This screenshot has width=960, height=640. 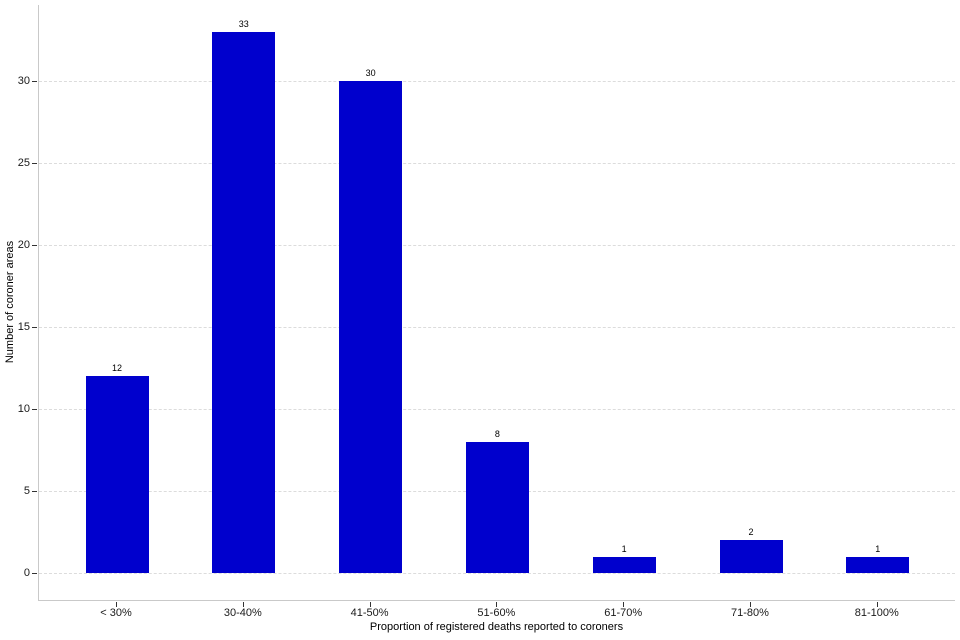 What do you see at coordinates (243, 23) in the screenshot?
I see `bar-value-label: 33` at bounding box center [243, 23].